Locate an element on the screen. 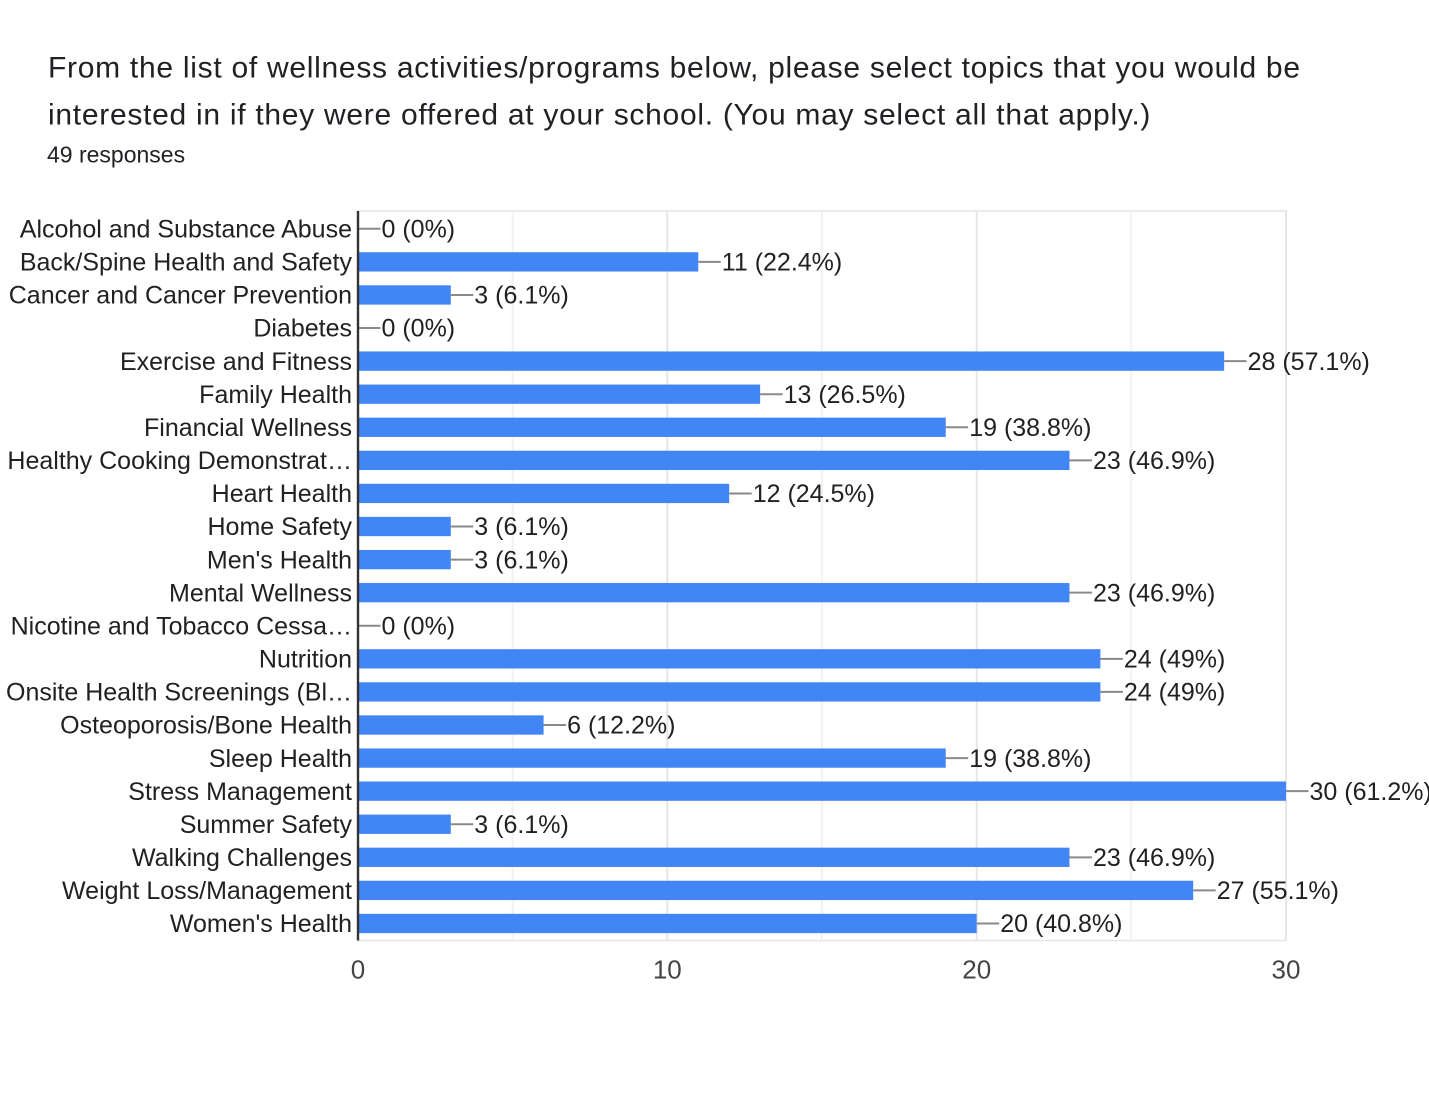 Image resolution: width=1429 pixels, height=1117 pixels. svg-text: Sleep Health is located at coordinates (280, 759).